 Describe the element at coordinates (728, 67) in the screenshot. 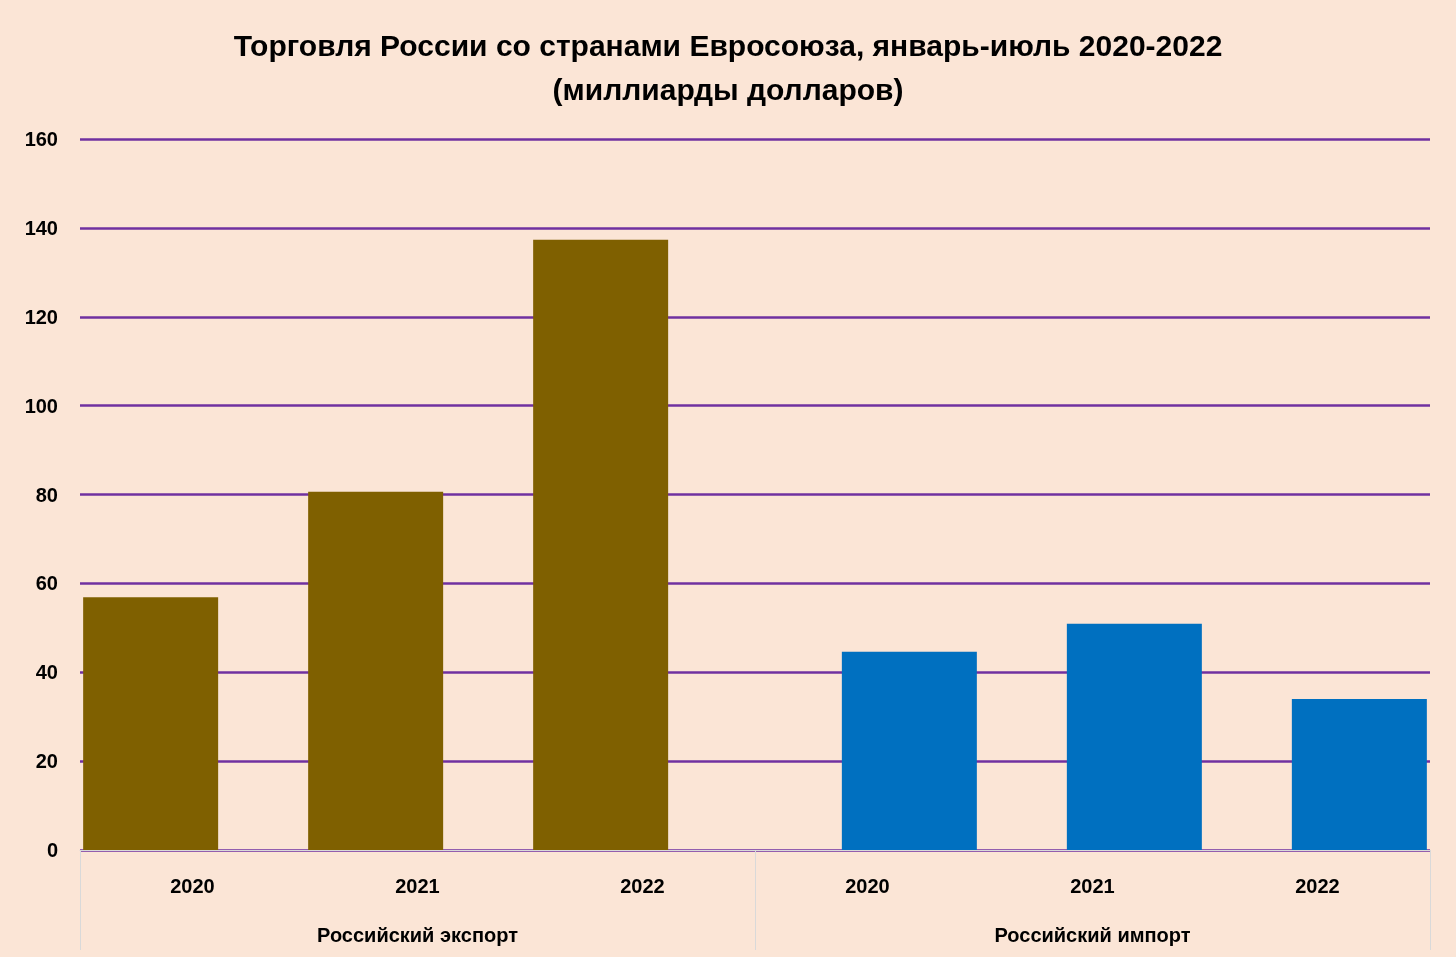

I see `chart-title: Торговля России со странами Евросоюза, январь-июль 2020-2022 (миллиарды долларов)` at that location.